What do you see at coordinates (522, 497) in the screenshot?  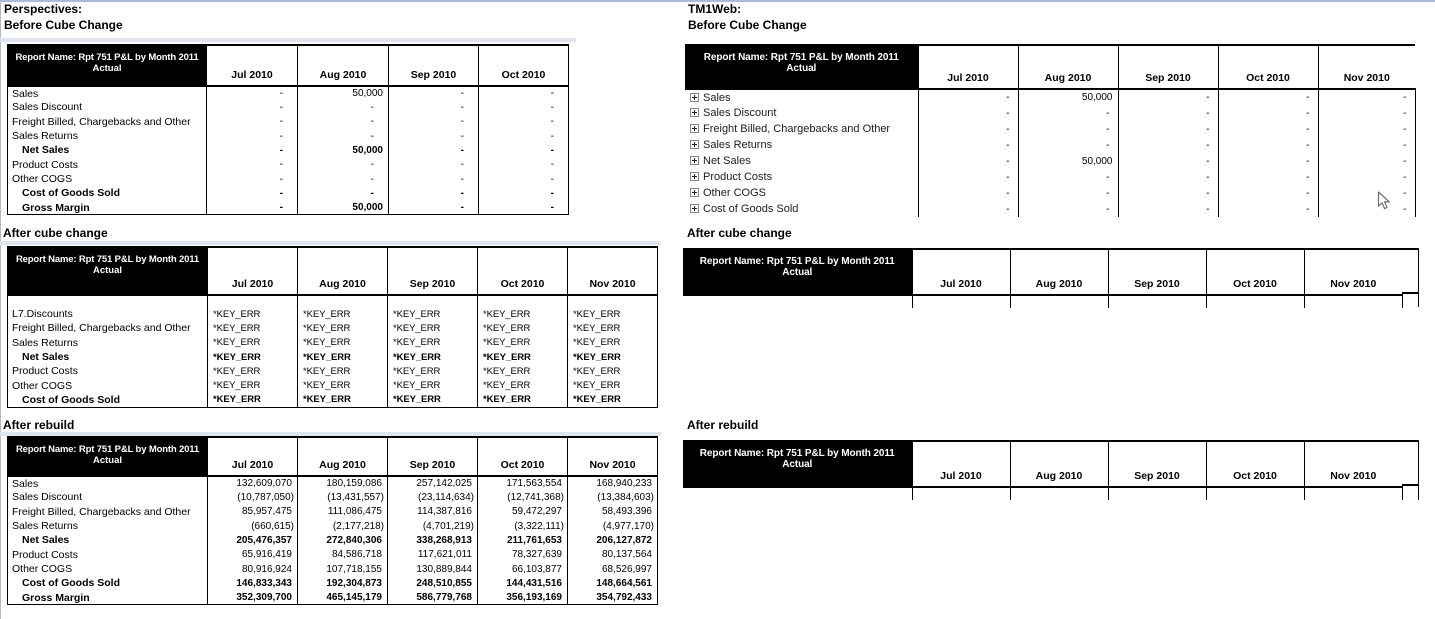 I see `cell-value: (12,741,368)` at bounding box center [522, 497].